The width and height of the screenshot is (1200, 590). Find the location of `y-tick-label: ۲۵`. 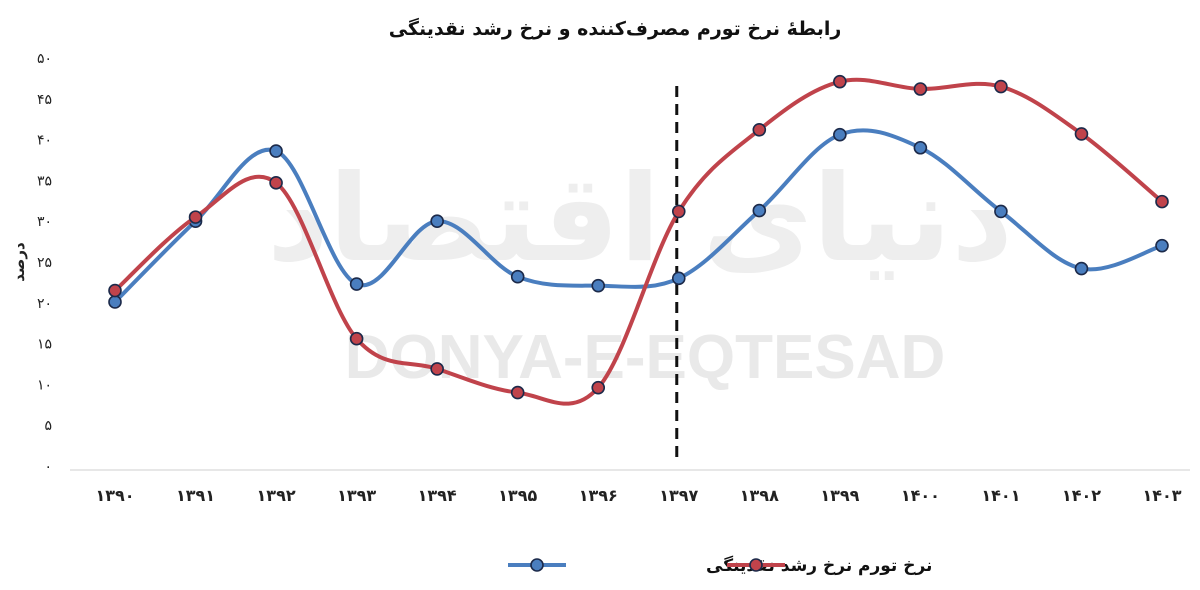

y-tick-label: ۲۵ is located at coordinates (44, 263).